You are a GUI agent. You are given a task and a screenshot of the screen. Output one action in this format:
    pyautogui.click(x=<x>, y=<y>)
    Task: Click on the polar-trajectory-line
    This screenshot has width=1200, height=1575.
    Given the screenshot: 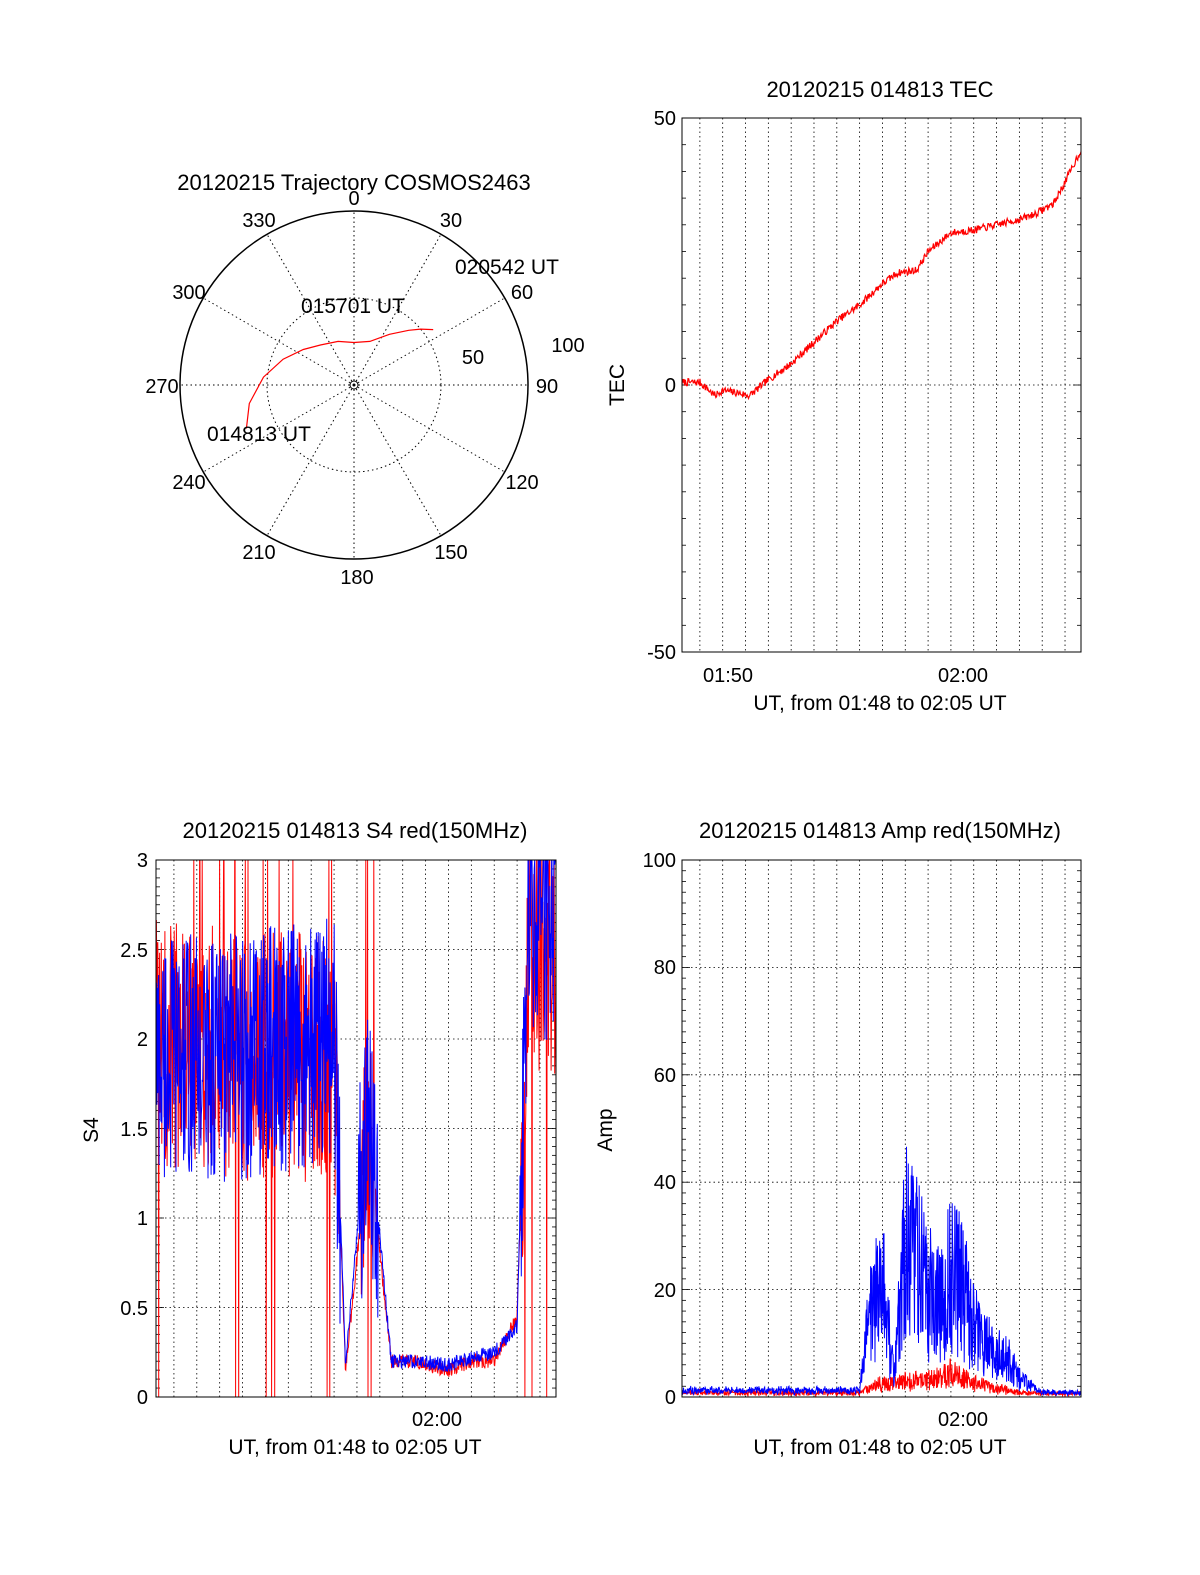 What is the action you would take?
    pyautogui.click(x=339, y=378)
    